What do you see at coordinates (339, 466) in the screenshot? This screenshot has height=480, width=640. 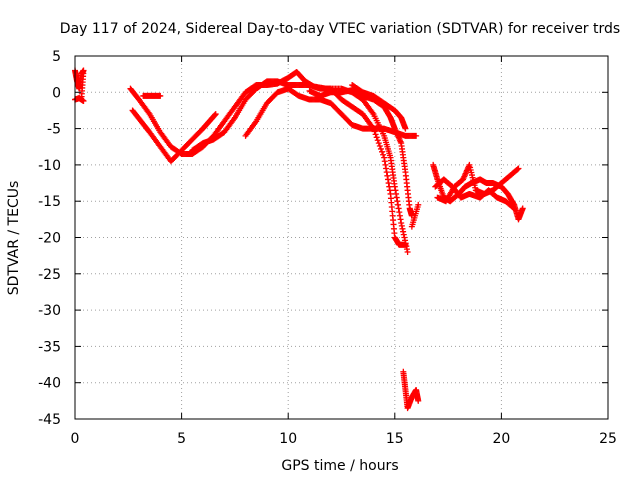 I see `x-axis-label: GPS time / hours` at bounding box center [339, 466].